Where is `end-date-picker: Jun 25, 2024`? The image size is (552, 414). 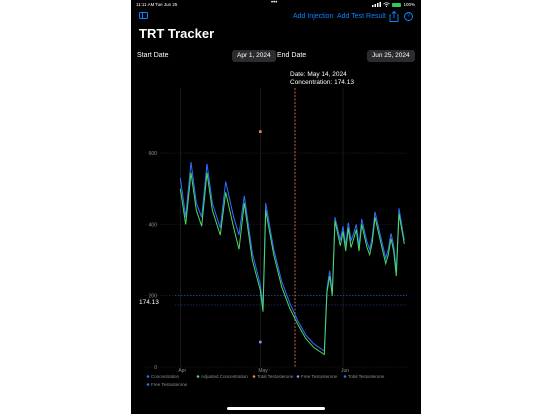 end-date-picker: Jun 25, 2024 is located at coordinates (391, 56).